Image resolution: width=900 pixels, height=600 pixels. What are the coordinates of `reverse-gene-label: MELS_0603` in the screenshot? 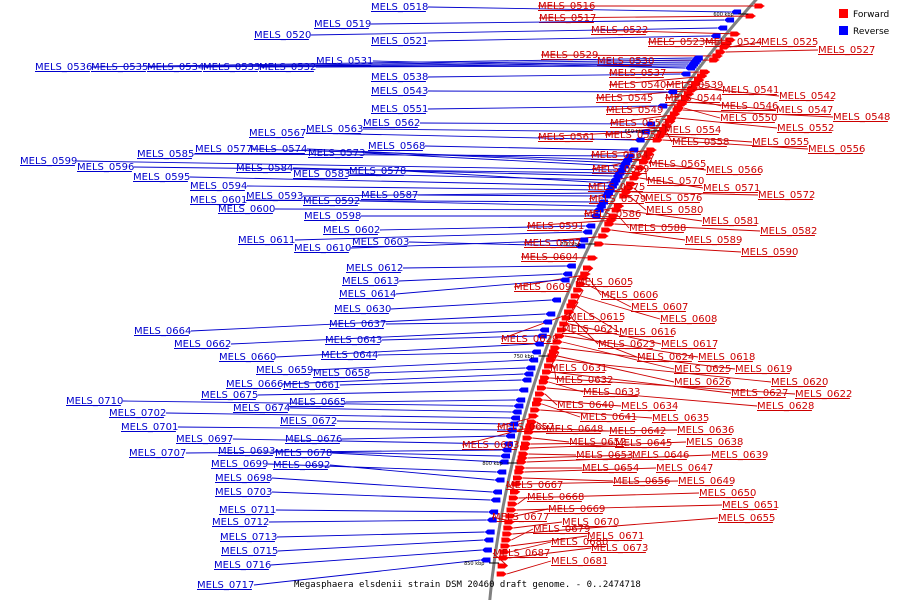 It's located at (380, 242).